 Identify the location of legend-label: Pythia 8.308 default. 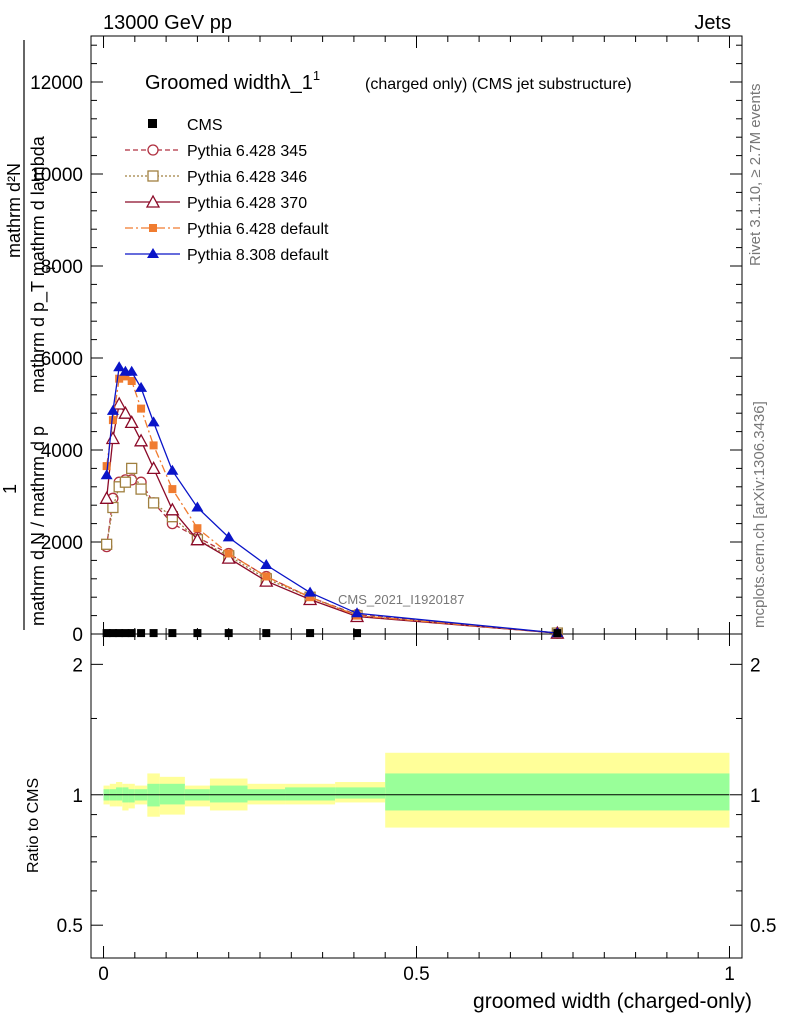
(258, 255).